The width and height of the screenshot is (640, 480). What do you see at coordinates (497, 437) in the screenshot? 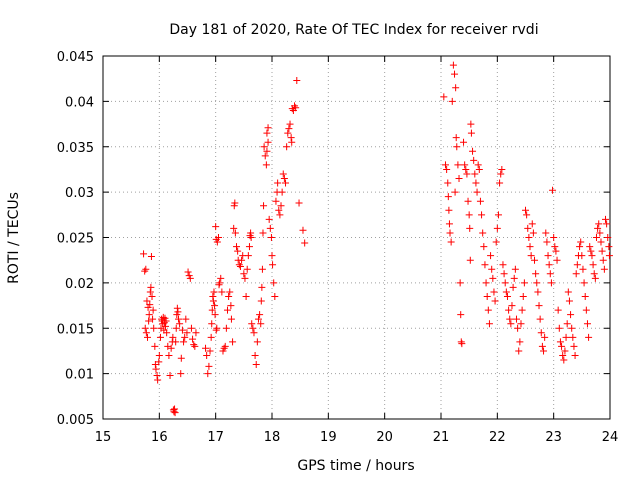
I see `x-tick-label: 22` at bounding box center [497, 437].